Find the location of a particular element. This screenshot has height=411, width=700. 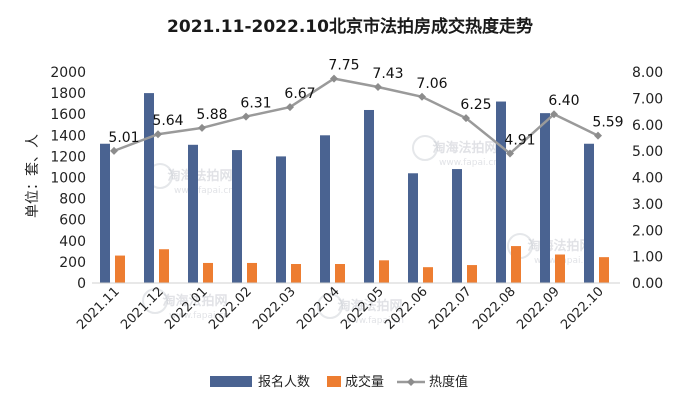

y2-tick-label: 0.00 is located at coordinates (647, 284).